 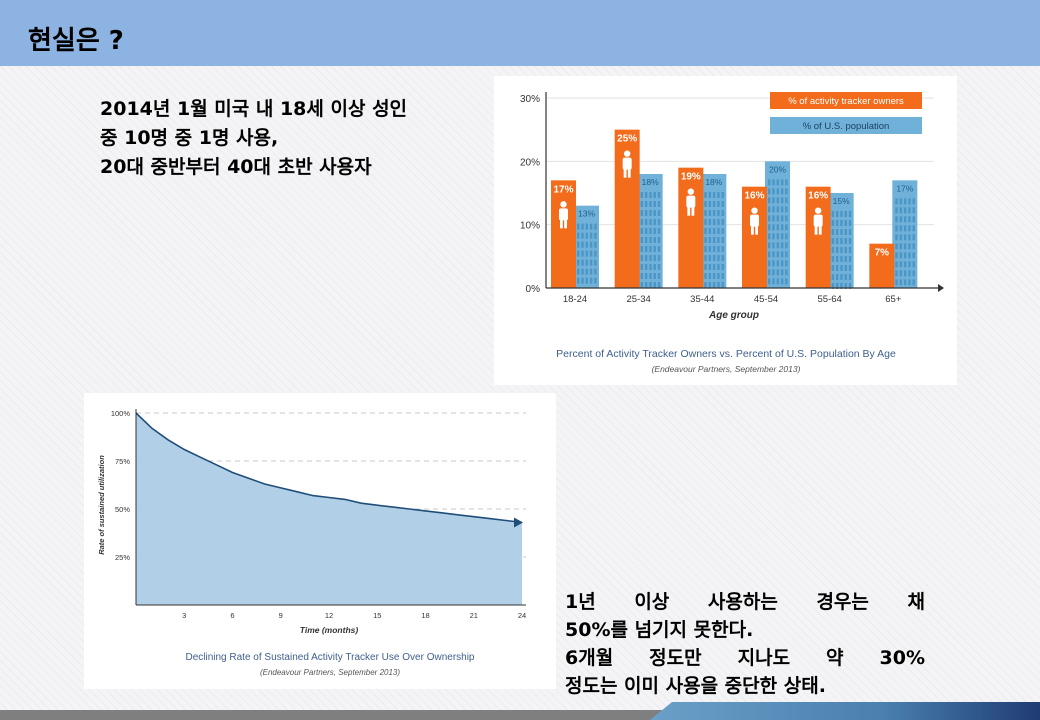 I want to click on x-tick-label: 12, so click(x=329, y=615).